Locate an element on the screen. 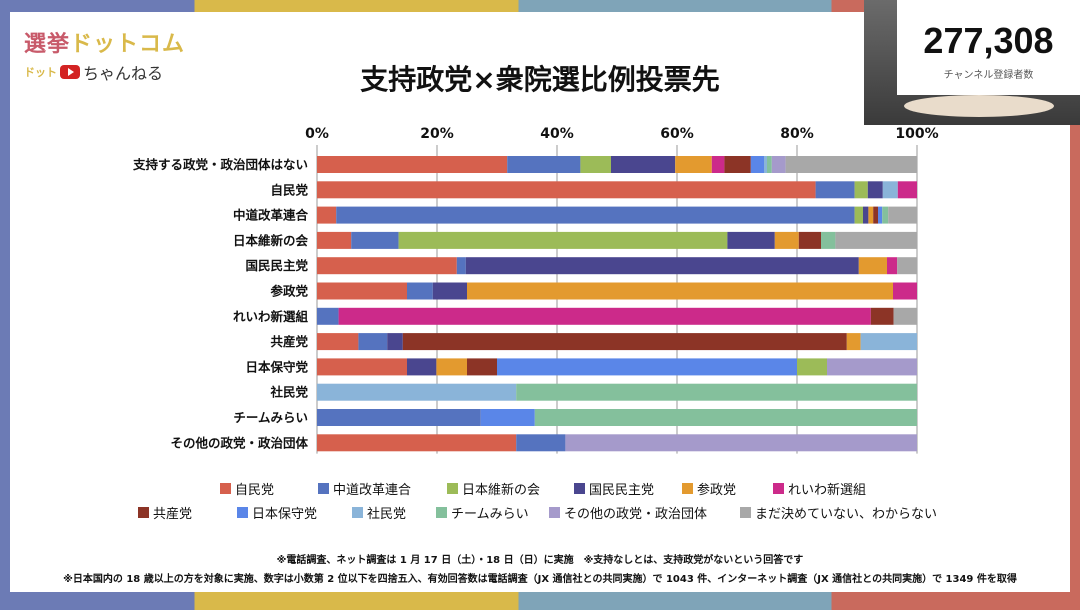  legend-label: チームみらい is located at coordinates (490, 514).